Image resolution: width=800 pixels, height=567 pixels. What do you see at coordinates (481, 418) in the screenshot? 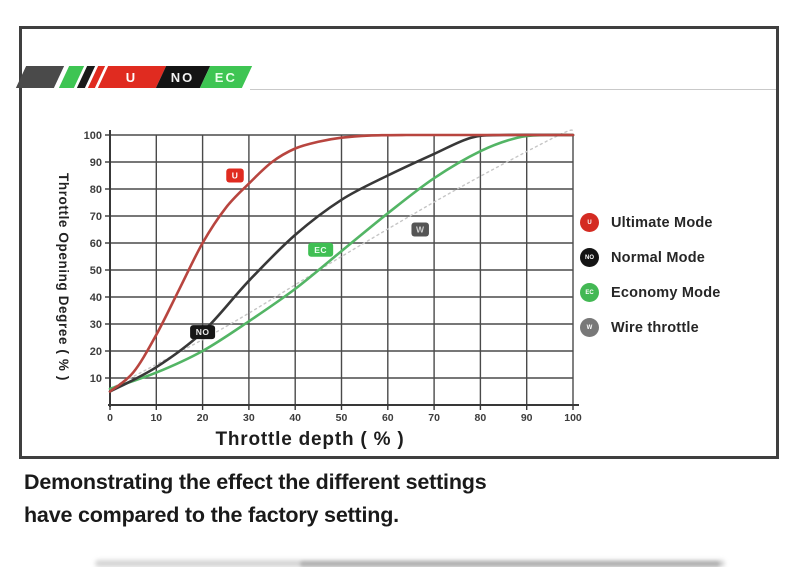
I see `x-tick-label: 80` at bounding box center [481, 418].